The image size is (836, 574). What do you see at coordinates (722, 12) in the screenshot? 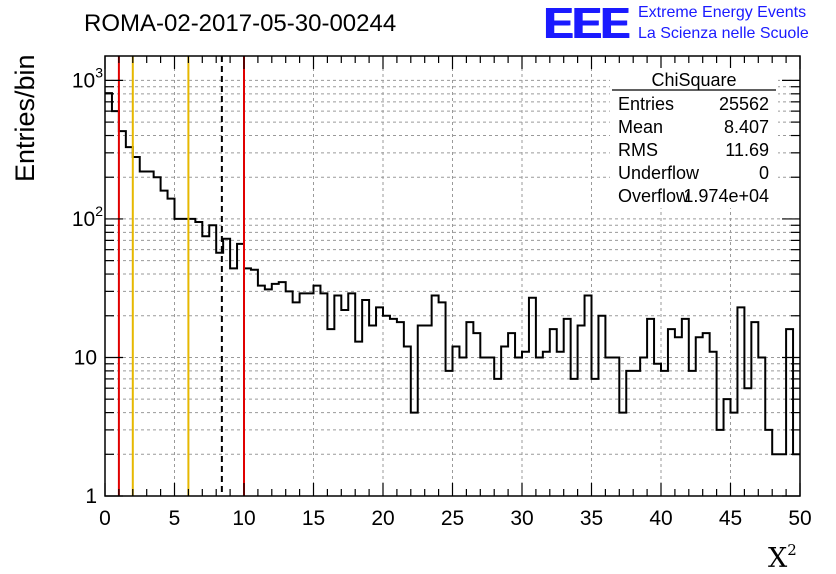
I see `brand-line-1: Extreme Energy Events` at bounding box center [722, 12].